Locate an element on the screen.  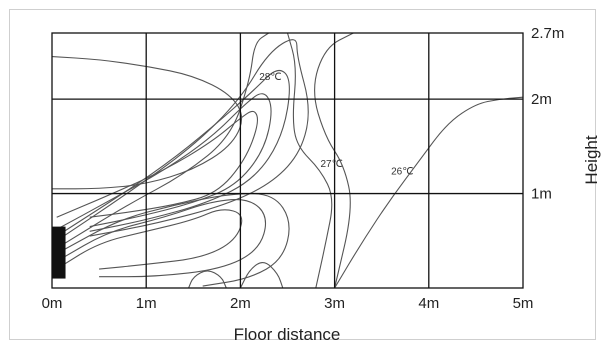
x-tick-label: 5m is located at coordinates (523, 303).